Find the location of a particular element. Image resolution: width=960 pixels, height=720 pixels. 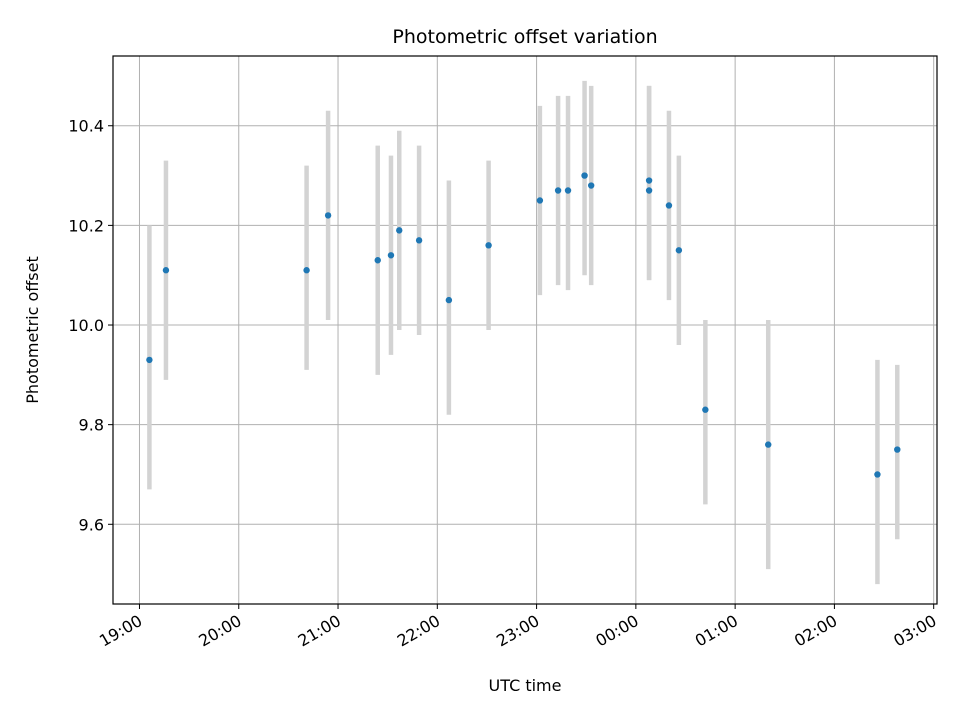

y-tick-label: 9.6 is located at coordinates (91, 524).